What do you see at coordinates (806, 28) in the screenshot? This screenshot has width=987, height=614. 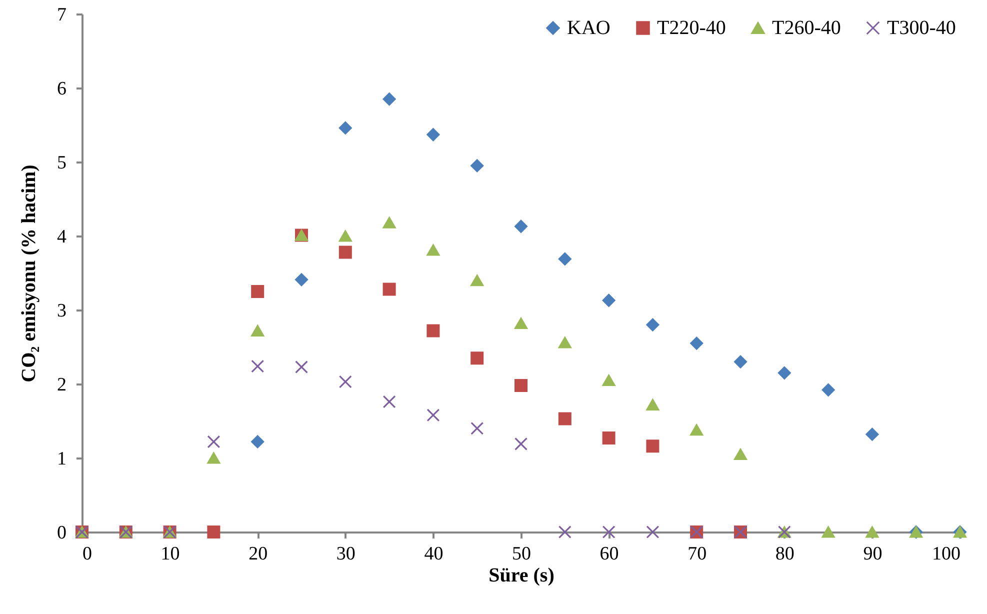 I see `legend-label: T260-40` at bounding box center [806, 28].